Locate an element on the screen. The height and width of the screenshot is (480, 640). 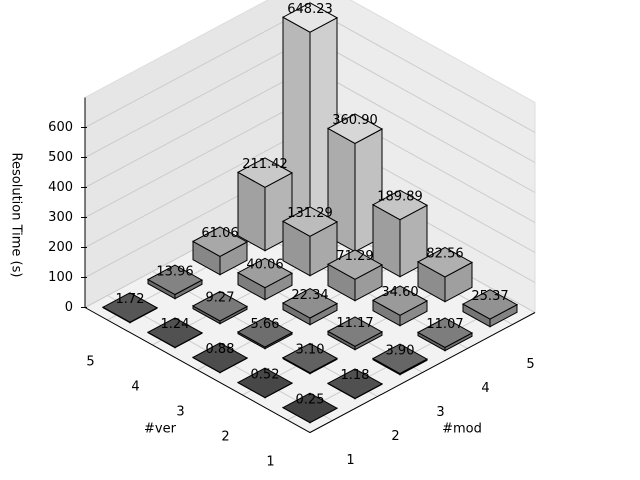
value-label: 1.18 is located at coordinates (355, 375).